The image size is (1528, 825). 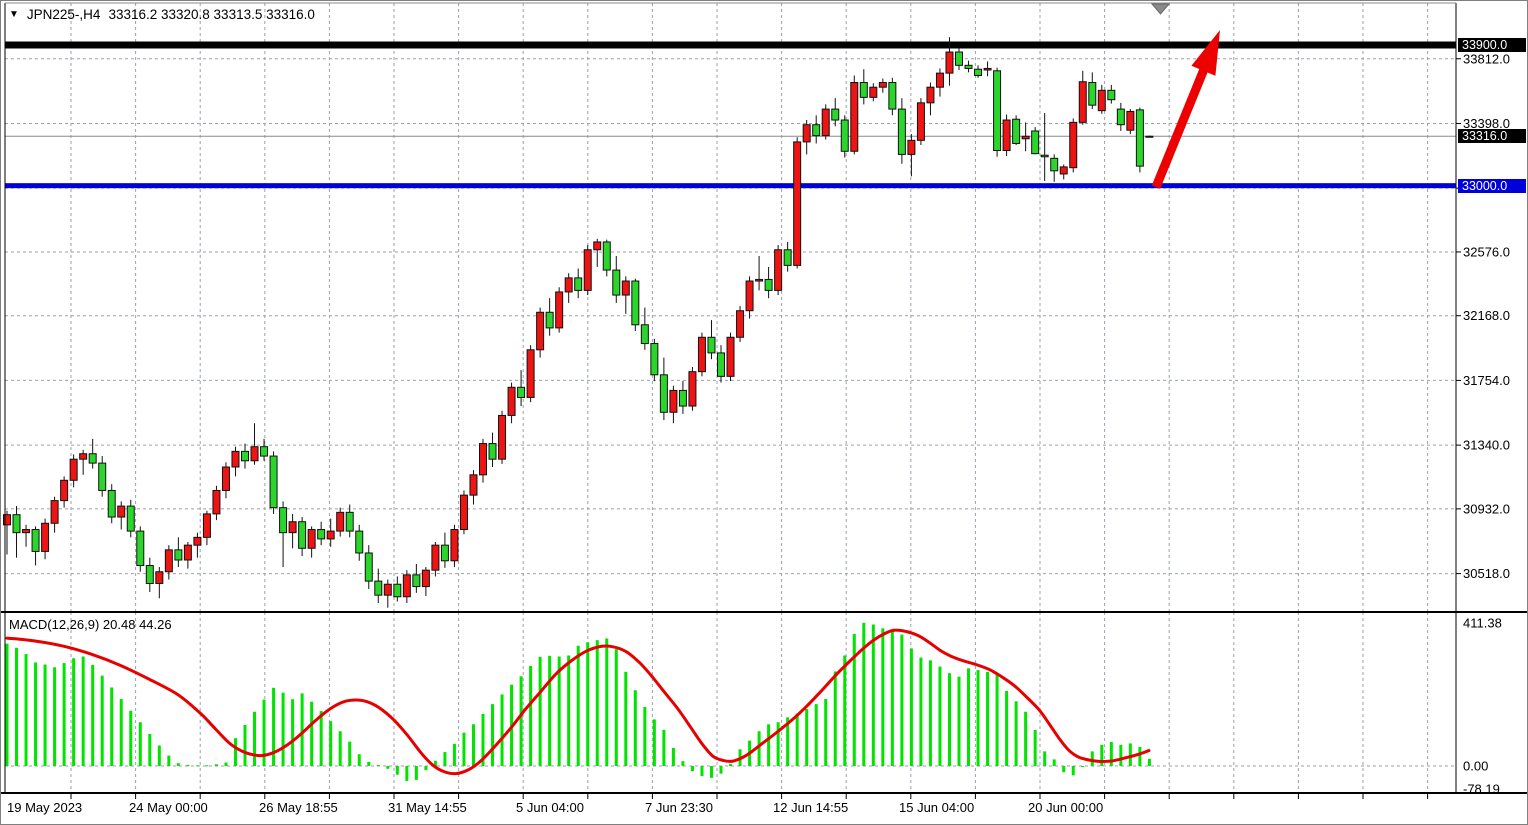 I want to click on date-axis-label: 26 May 18:55, so click(x=298, y=807).